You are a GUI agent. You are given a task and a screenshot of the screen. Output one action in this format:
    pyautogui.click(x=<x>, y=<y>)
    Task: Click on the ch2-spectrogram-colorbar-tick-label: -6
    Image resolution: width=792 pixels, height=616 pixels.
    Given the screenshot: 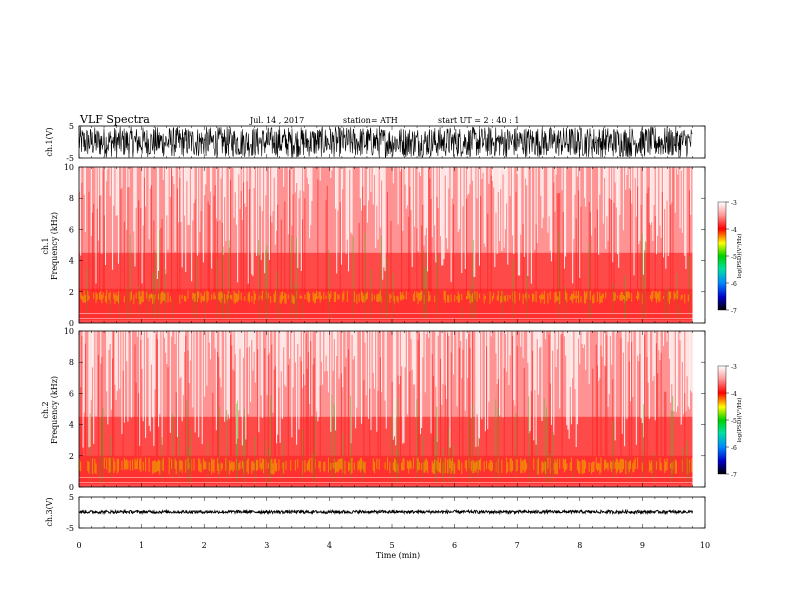 What is the action you would take?
    pyautogui.click(x=734, y=448)
    